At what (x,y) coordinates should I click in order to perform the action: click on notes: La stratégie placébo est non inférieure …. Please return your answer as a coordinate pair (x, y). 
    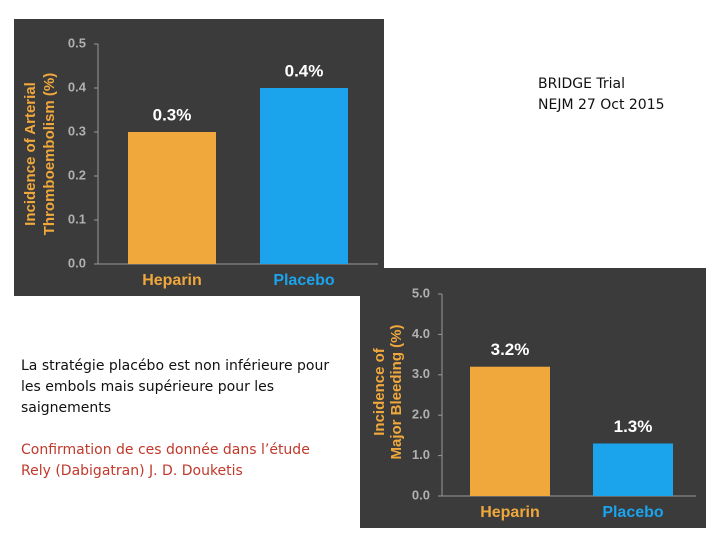
    Looking at the image, I should click on (181, 419).